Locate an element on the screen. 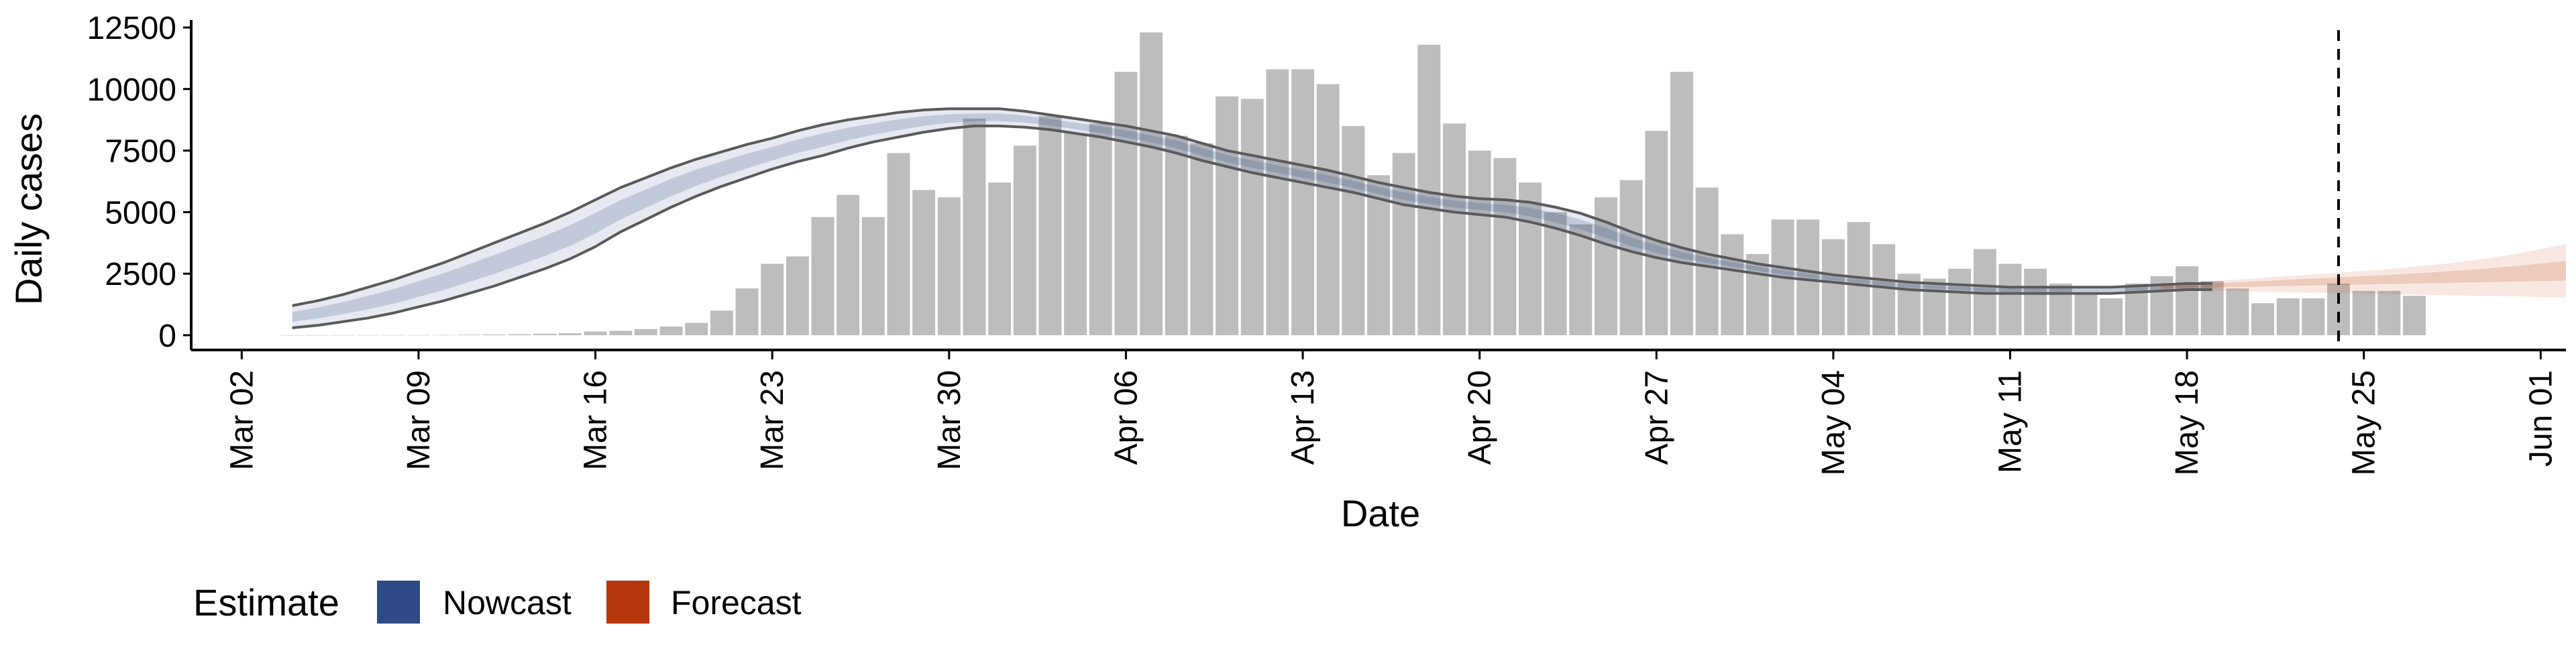 This screenshot has height=647, width=2576. legend-label-forecast: Forecast is located at coordinates (736, 603).